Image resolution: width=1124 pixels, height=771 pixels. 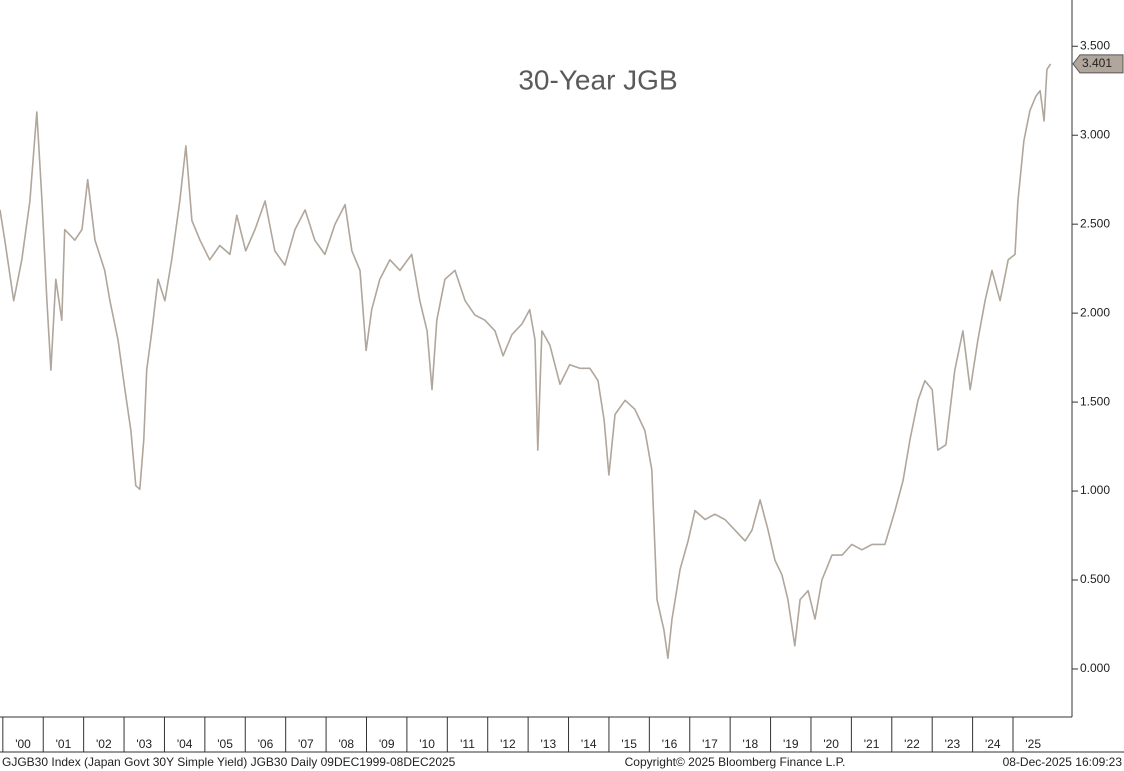 What do you see at coordinates (629, 744) in the screenshot?
I see `x-tick-label: '15` at bounding box center [629, 744].